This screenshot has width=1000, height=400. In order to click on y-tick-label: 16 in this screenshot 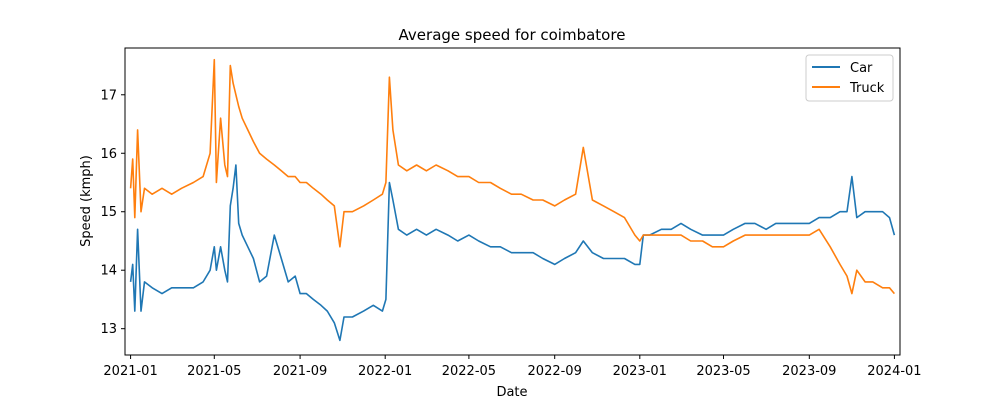, I will do `click(108, 154)`.